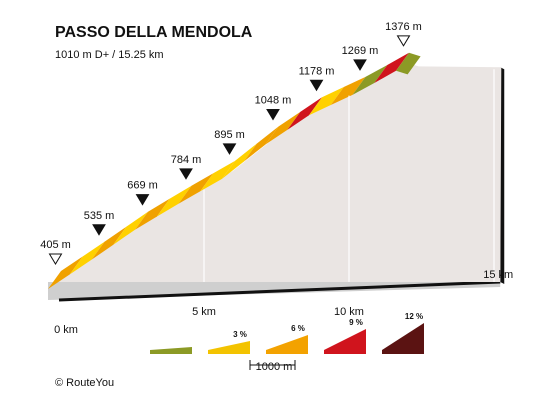  Describe the element at coordinates (109, 55) in the screenshot. I see `chart-subtitle: 1010 m D+ / 15.25 km` at that location.